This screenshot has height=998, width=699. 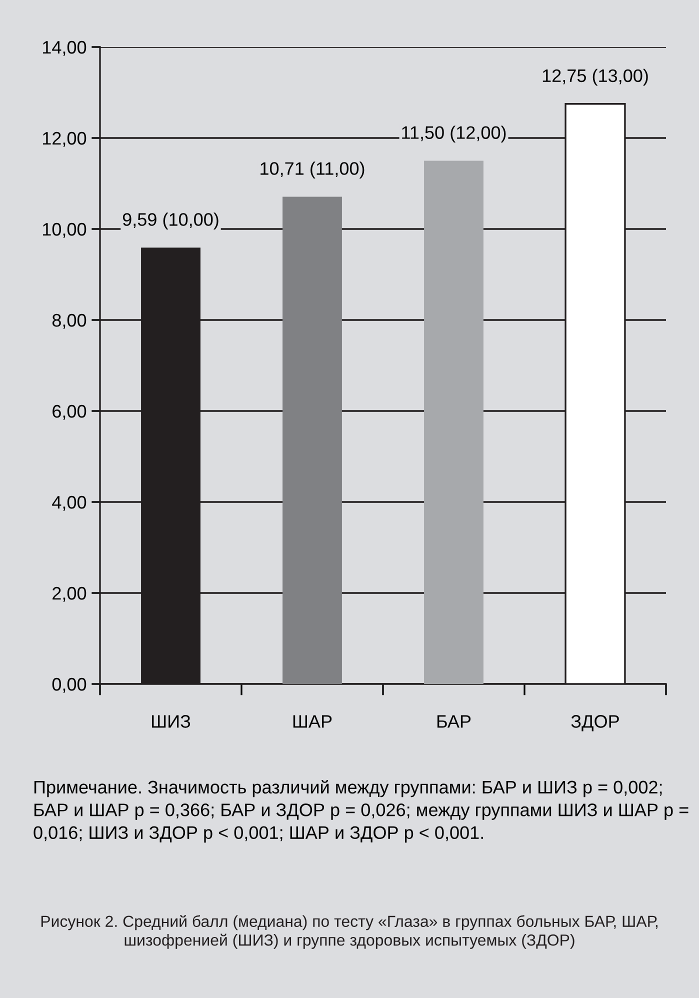 What do you see at coordinates (454, 721) in the screenshot?
I see `x-tick-label: БАР` at bounding box center [454, 721].